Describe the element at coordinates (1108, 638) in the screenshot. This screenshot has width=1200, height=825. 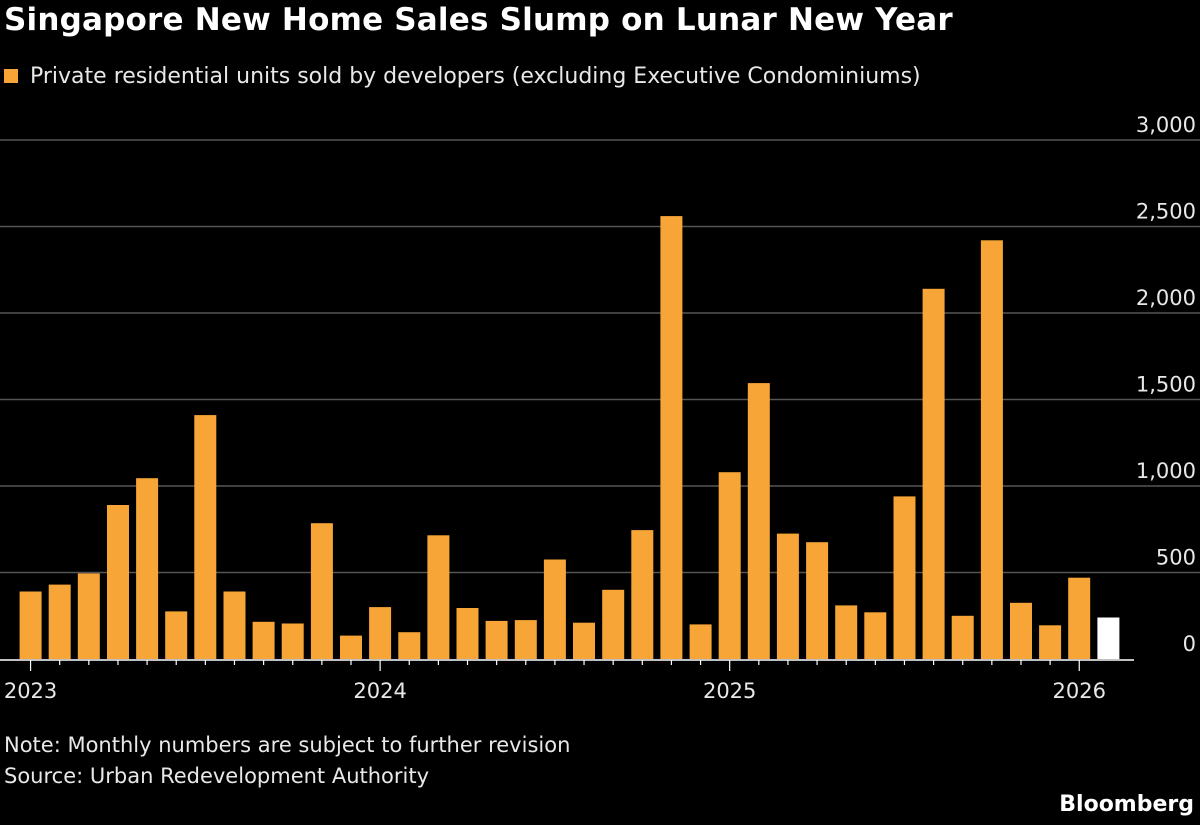
I see `bar-latest` at that location.